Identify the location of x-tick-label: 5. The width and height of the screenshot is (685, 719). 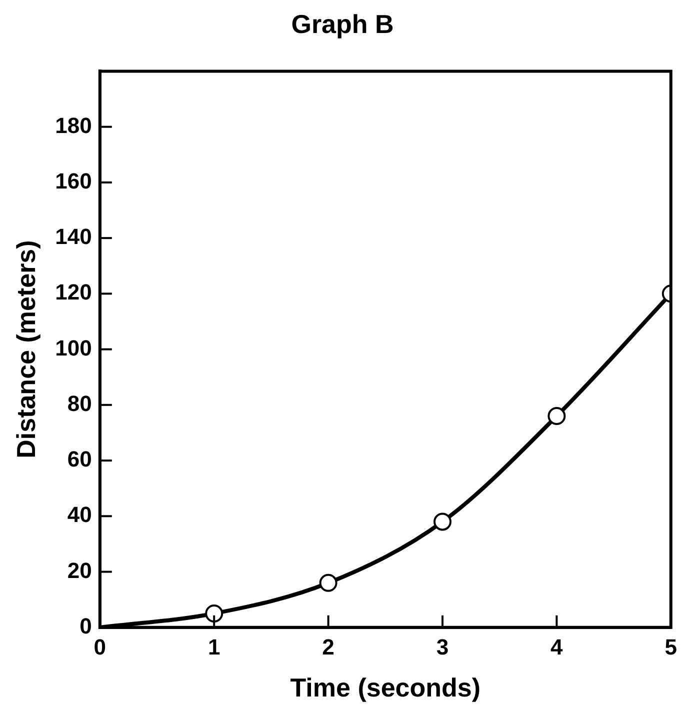
(671, 647).